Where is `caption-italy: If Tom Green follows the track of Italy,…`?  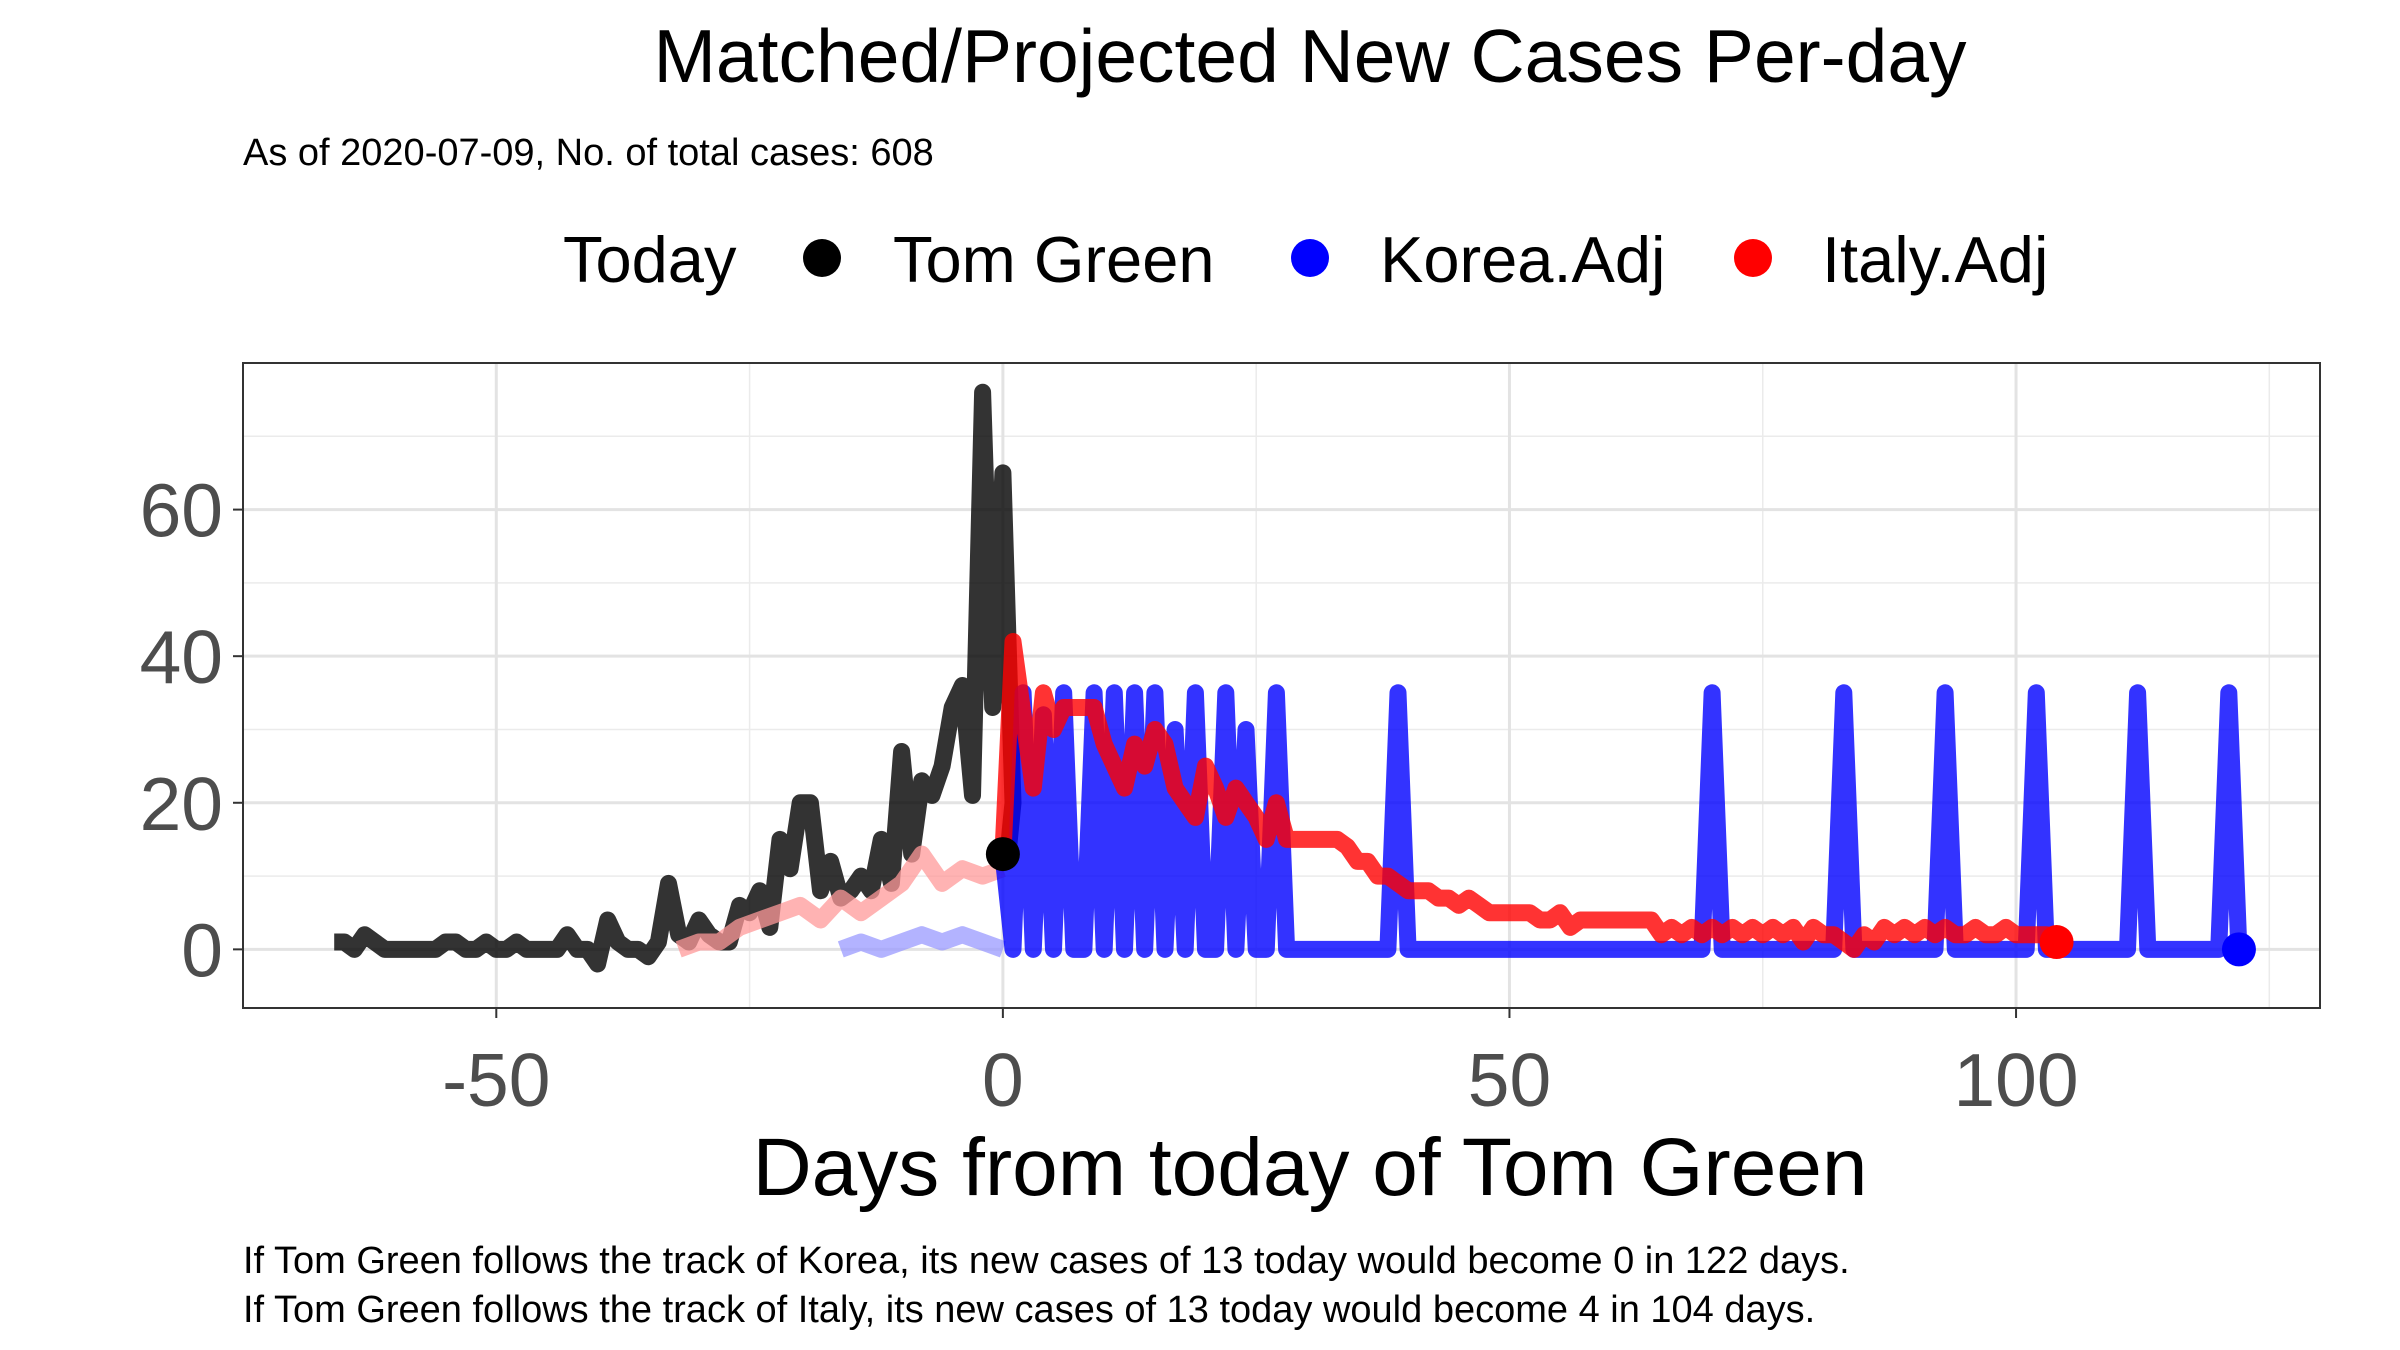
caption-italy: If Tom Green follows the track of Italy,… is located at coordinates (1029, 1310).